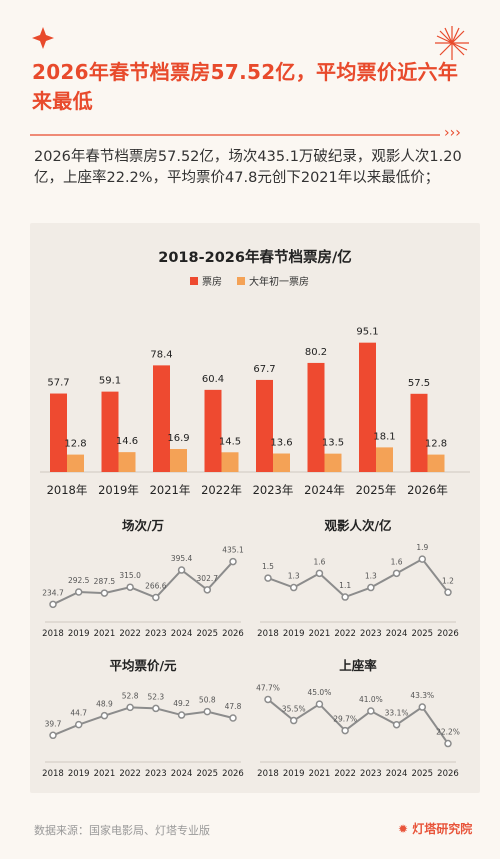 The width and height of the screenshot is (500, 859). Describe the element at coordinates (333, 443) in the screenshot. I see `bar-value-label: 13.5` at that location.